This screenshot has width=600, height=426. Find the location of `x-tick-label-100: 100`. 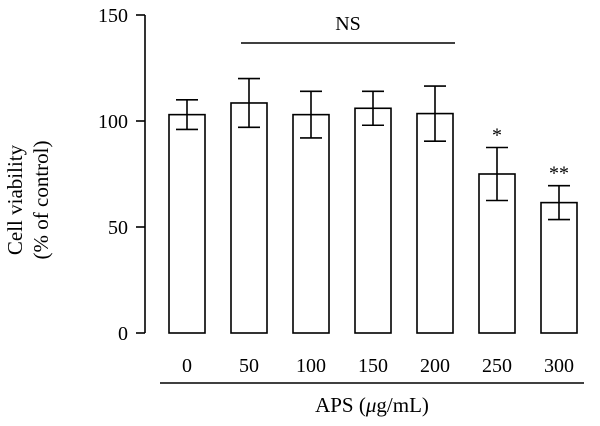

x-tick-label-100: 100 is located at coordinates (311, 366).